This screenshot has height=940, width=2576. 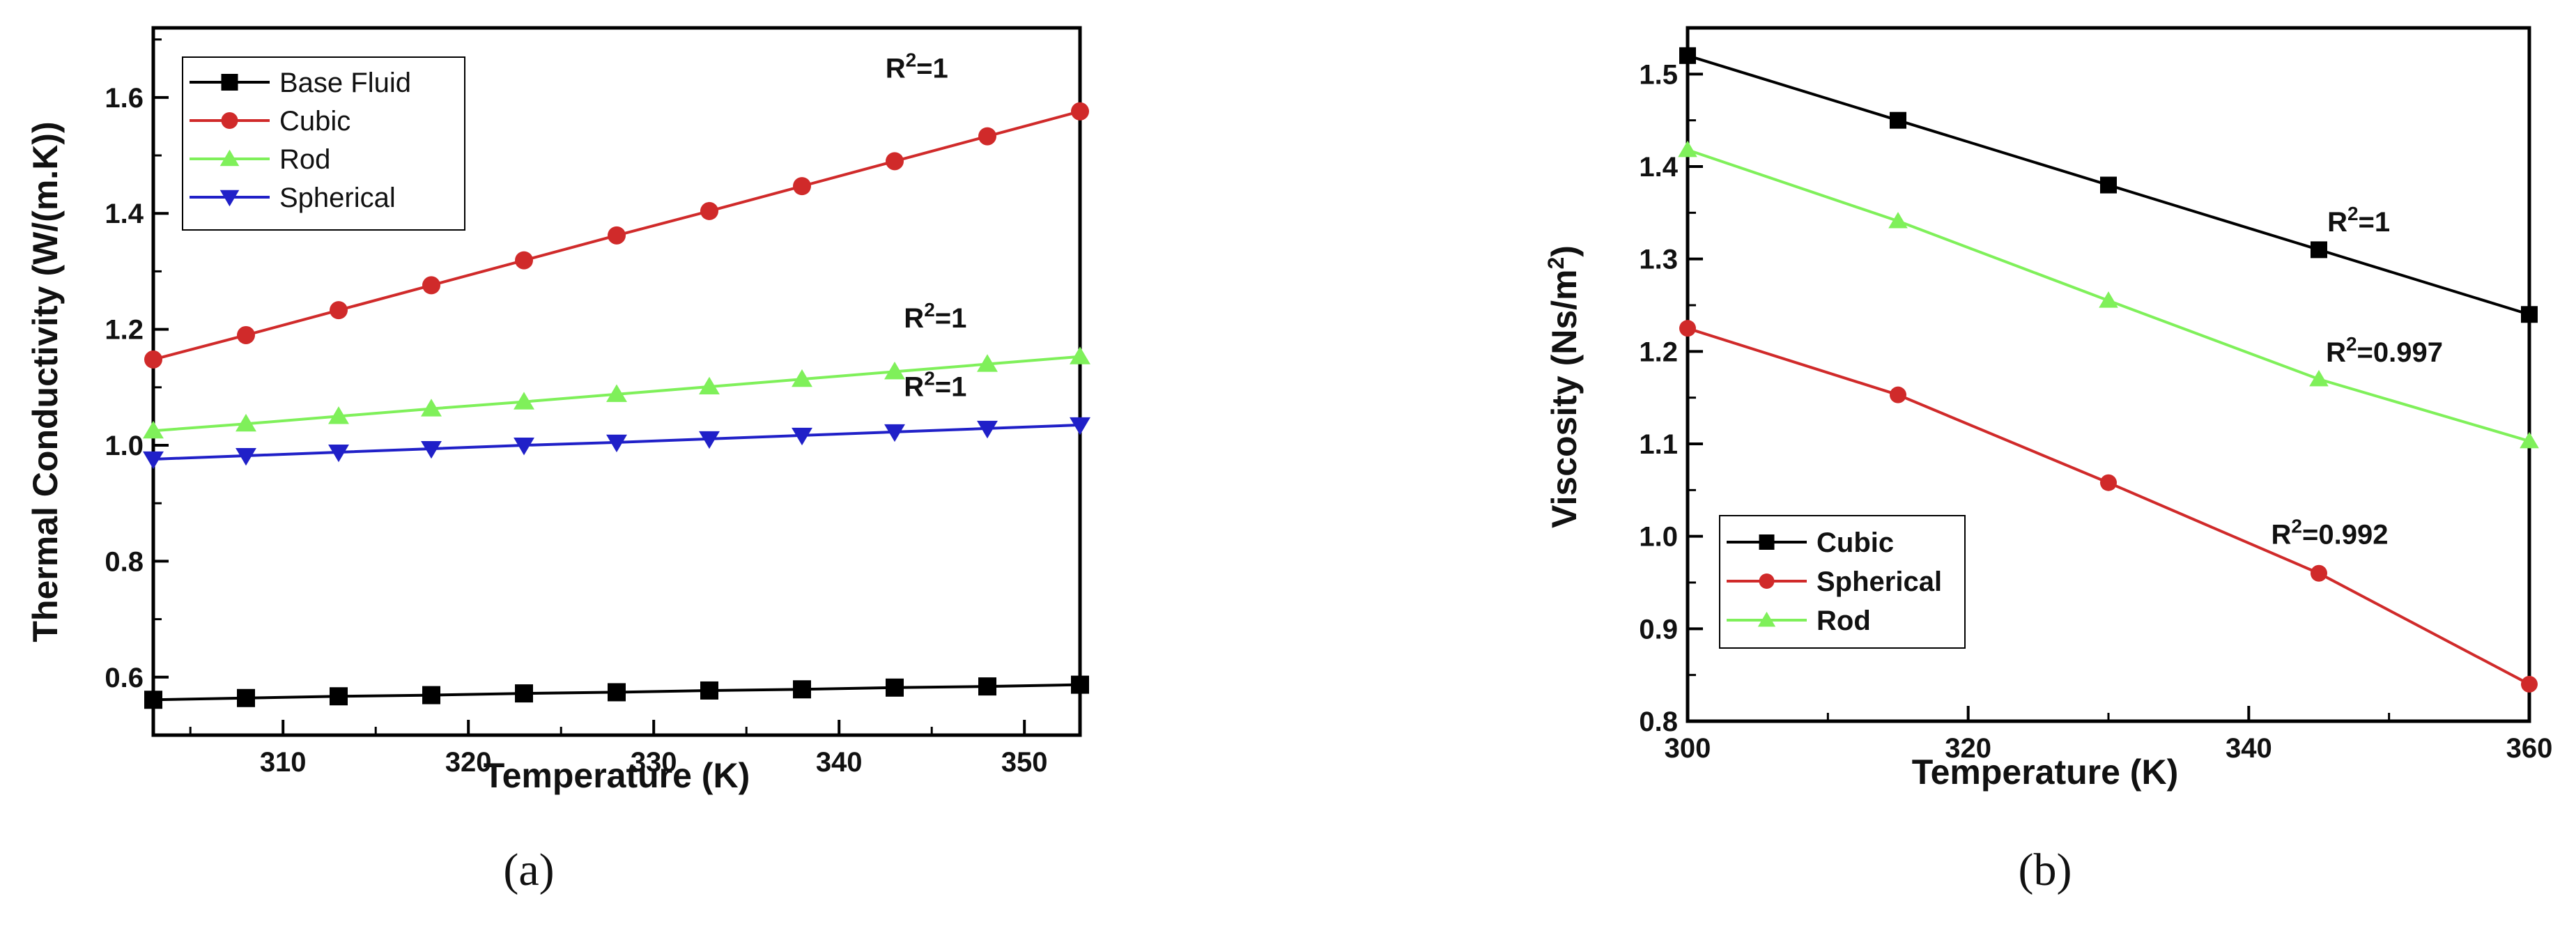 What do you see at coordinates (260, 159) in the screenshot?
I see `chart-a-legend-item: Rod` at bounding box center [260, 159].